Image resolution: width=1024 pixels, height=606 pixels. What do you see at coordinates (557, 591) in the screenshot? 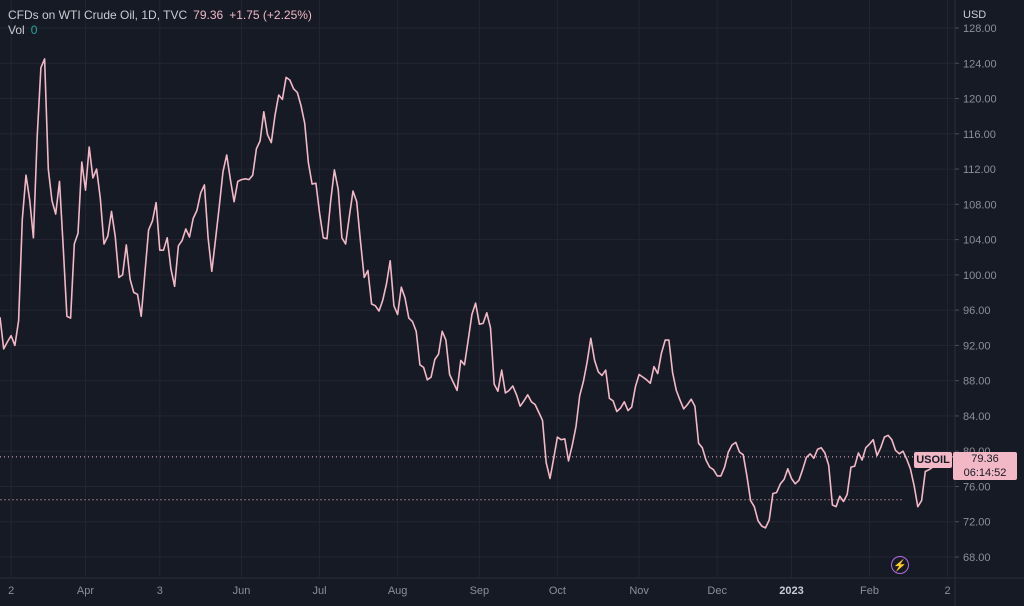
I see `time-tick-label: Oct` at bounding box center [557, 591].